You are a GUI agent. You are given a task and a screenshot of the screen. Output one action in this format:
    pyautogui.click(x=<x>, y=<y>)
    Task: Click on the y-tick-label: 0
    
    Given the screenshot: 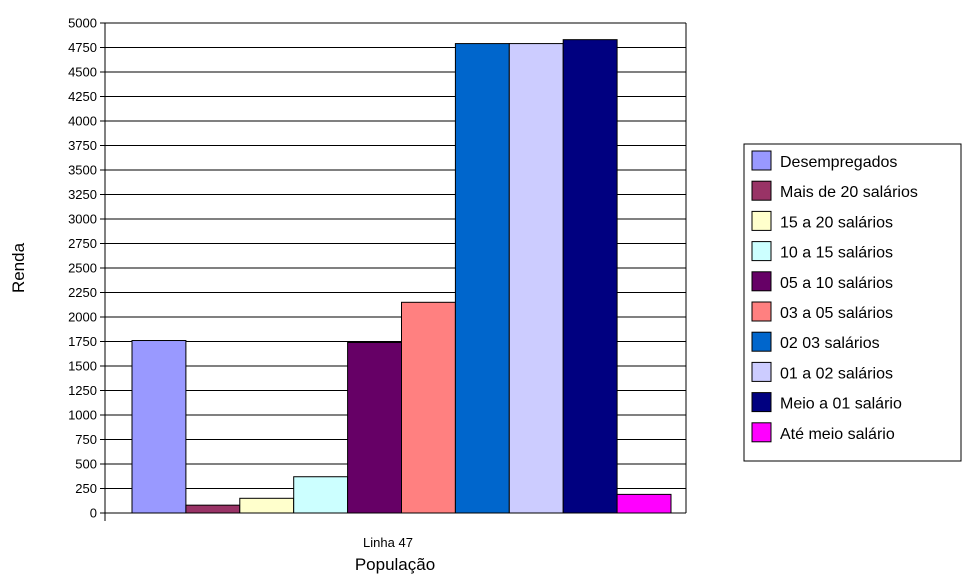 What is the action you would take?
    pyautogui.click(x=93, y=513)
    